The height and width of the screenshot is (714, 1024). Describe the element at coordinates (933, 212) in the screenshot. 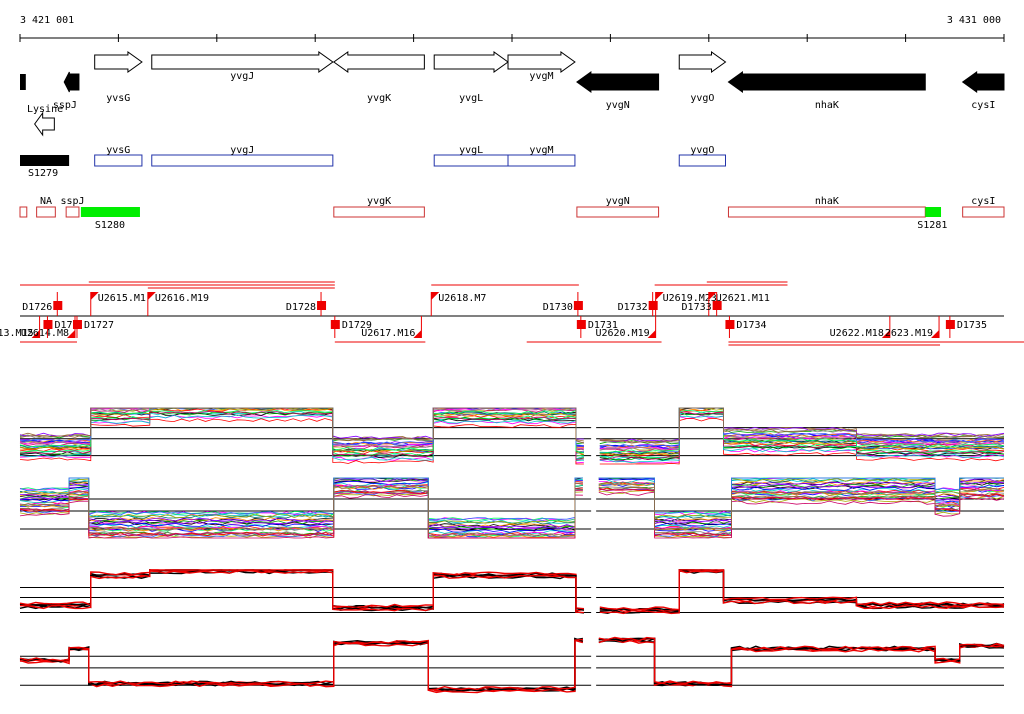

I see `box-green` at that location.